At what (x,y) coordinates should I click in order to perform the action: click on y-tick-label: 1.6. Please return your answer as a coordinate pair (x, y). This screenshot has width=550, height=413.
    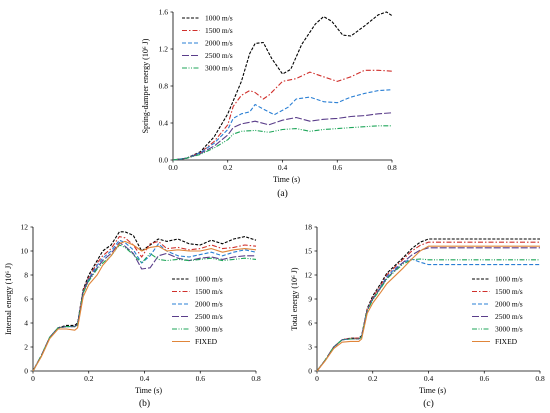
    Looking at the image, I should click on (164, 12).